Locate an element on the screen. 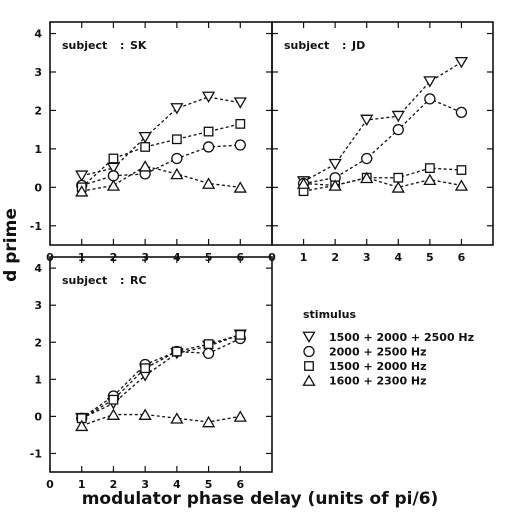 Image resolution: width=505 pixels, height=520 pixels. legend-entry: 2000 + 2500 Hz is located at coordinates (365, 352).